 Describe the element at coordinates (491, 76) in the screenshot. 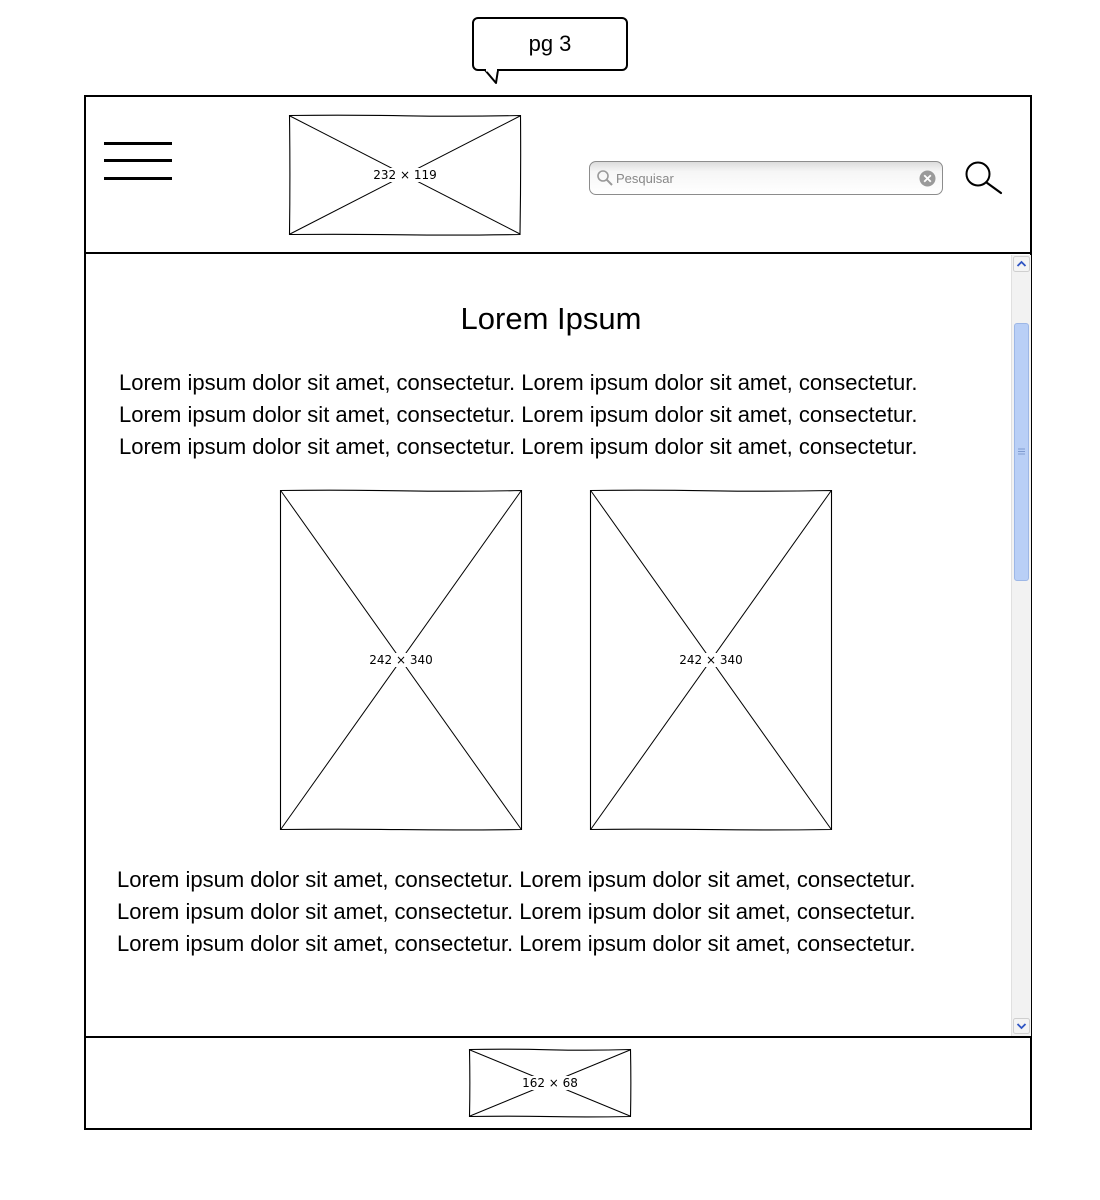

I see `callout-tail` at that location.